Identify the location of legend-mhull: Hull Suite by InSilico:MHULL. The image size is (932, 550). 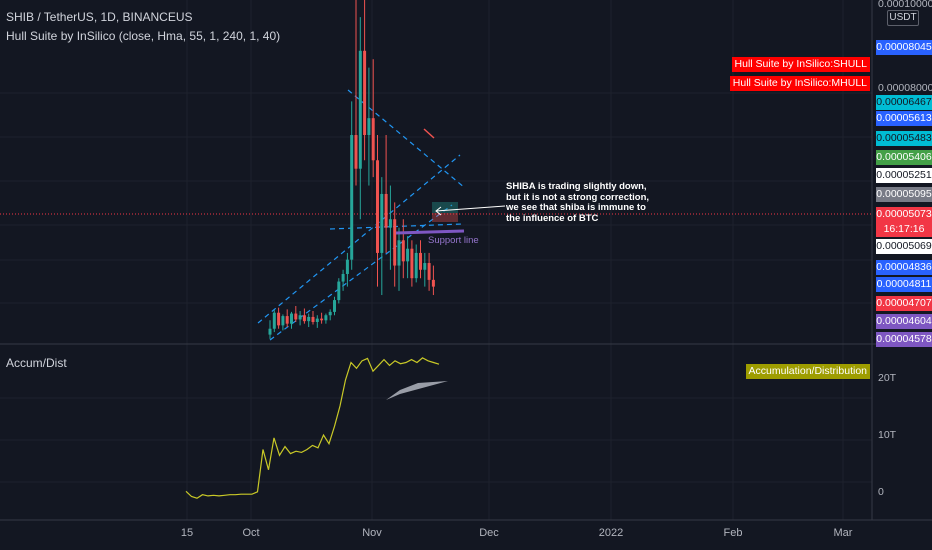
(799, 83).